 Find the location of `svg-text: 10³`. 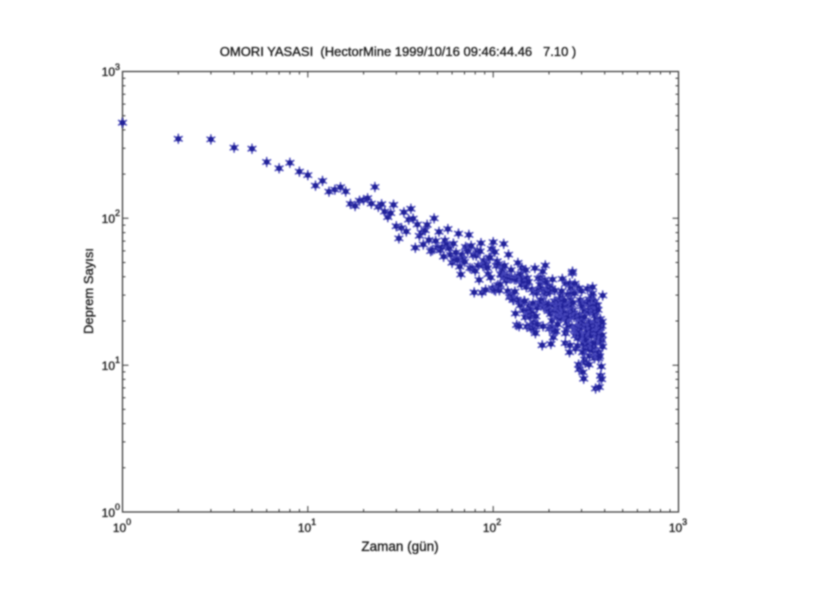

svg-text: 10³ is located at coordinates (678, 526).